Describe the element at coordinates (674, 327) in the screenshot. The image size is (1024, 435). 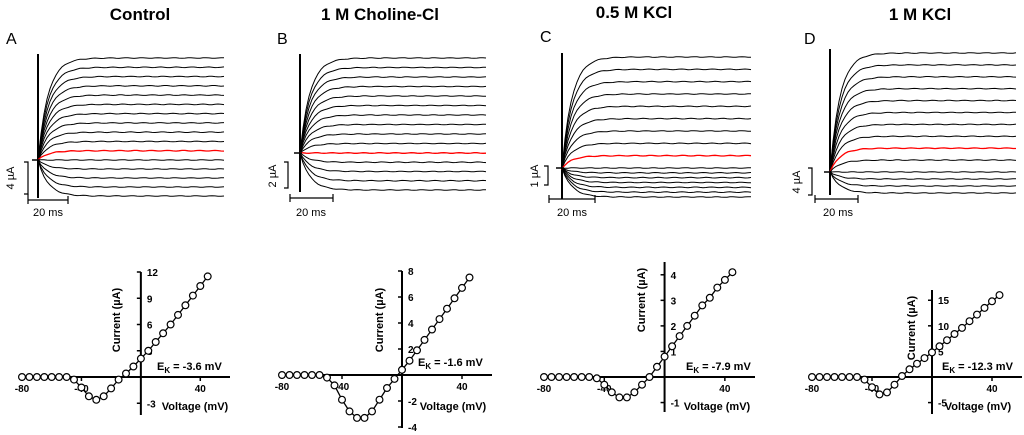
I see `y-tick-label: 2` at that location.